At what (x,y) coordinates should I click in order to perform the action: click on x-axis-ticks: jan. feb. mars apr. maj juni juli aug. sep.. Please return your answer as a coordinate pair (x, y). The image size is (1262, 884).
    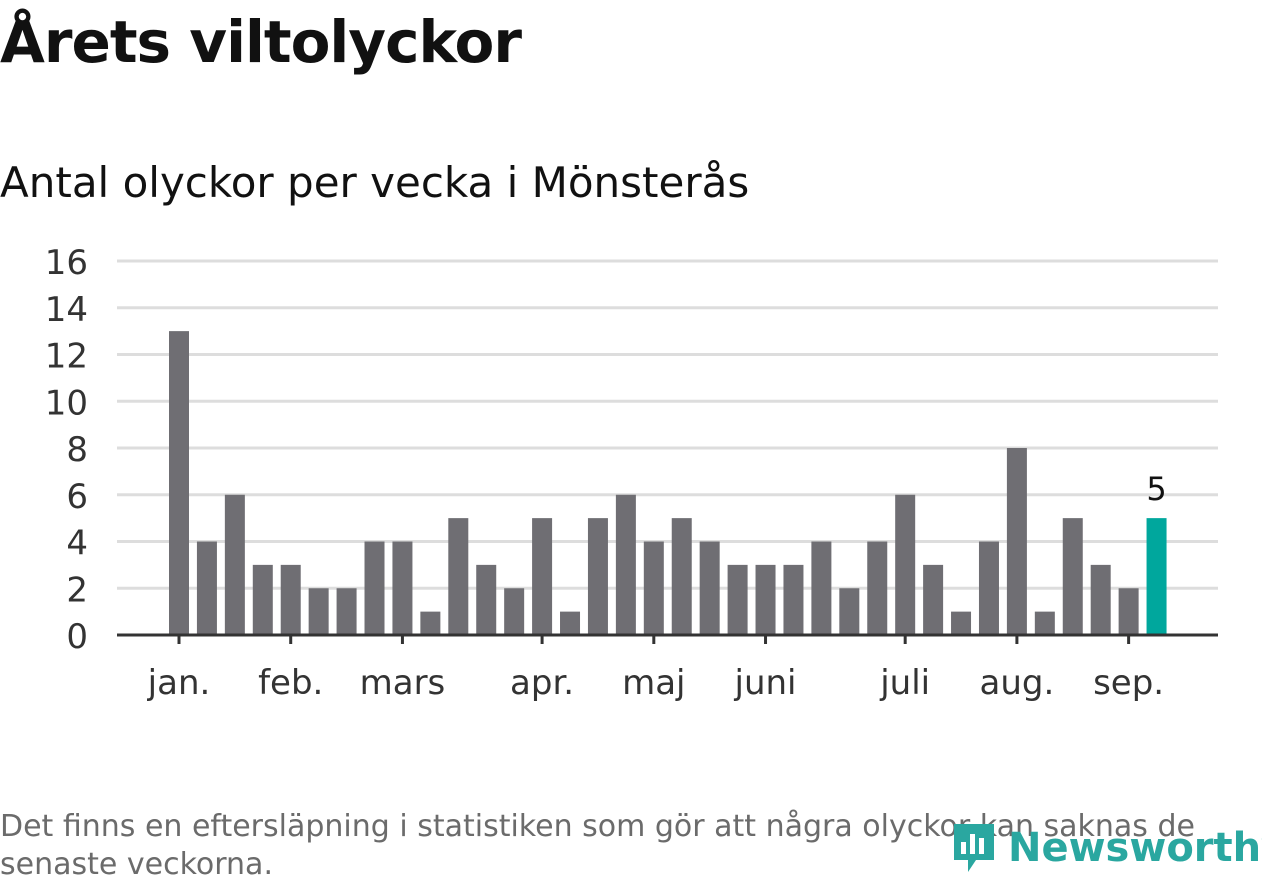
    Looking at the image, I should click on (655, 669).